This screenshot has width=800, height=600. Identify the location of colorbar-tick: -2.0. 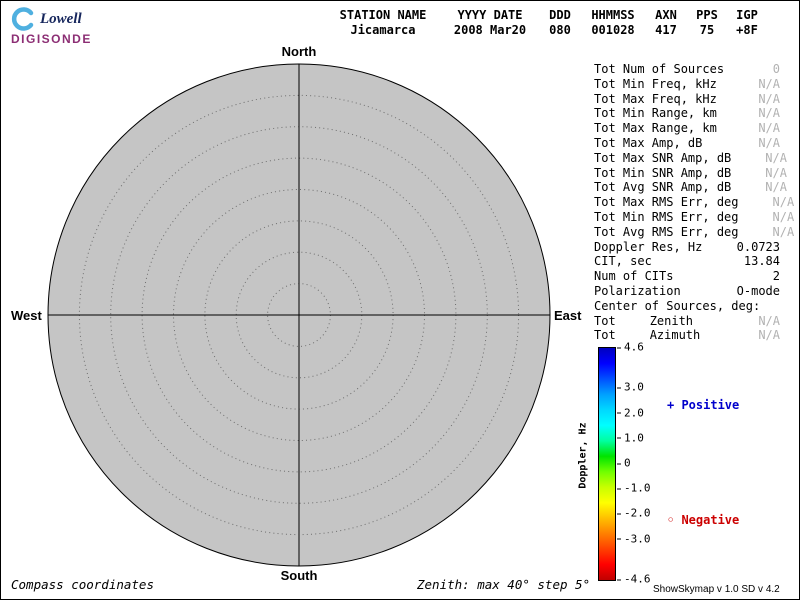
(634, 513).